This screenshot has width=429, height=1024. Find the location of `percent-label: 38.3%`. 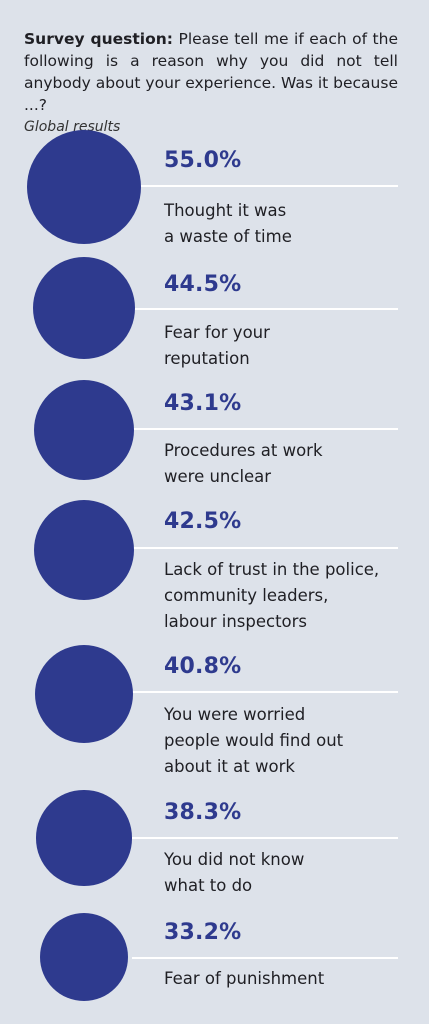

percent-label: 38.3% is located at coordinates (203, 812).